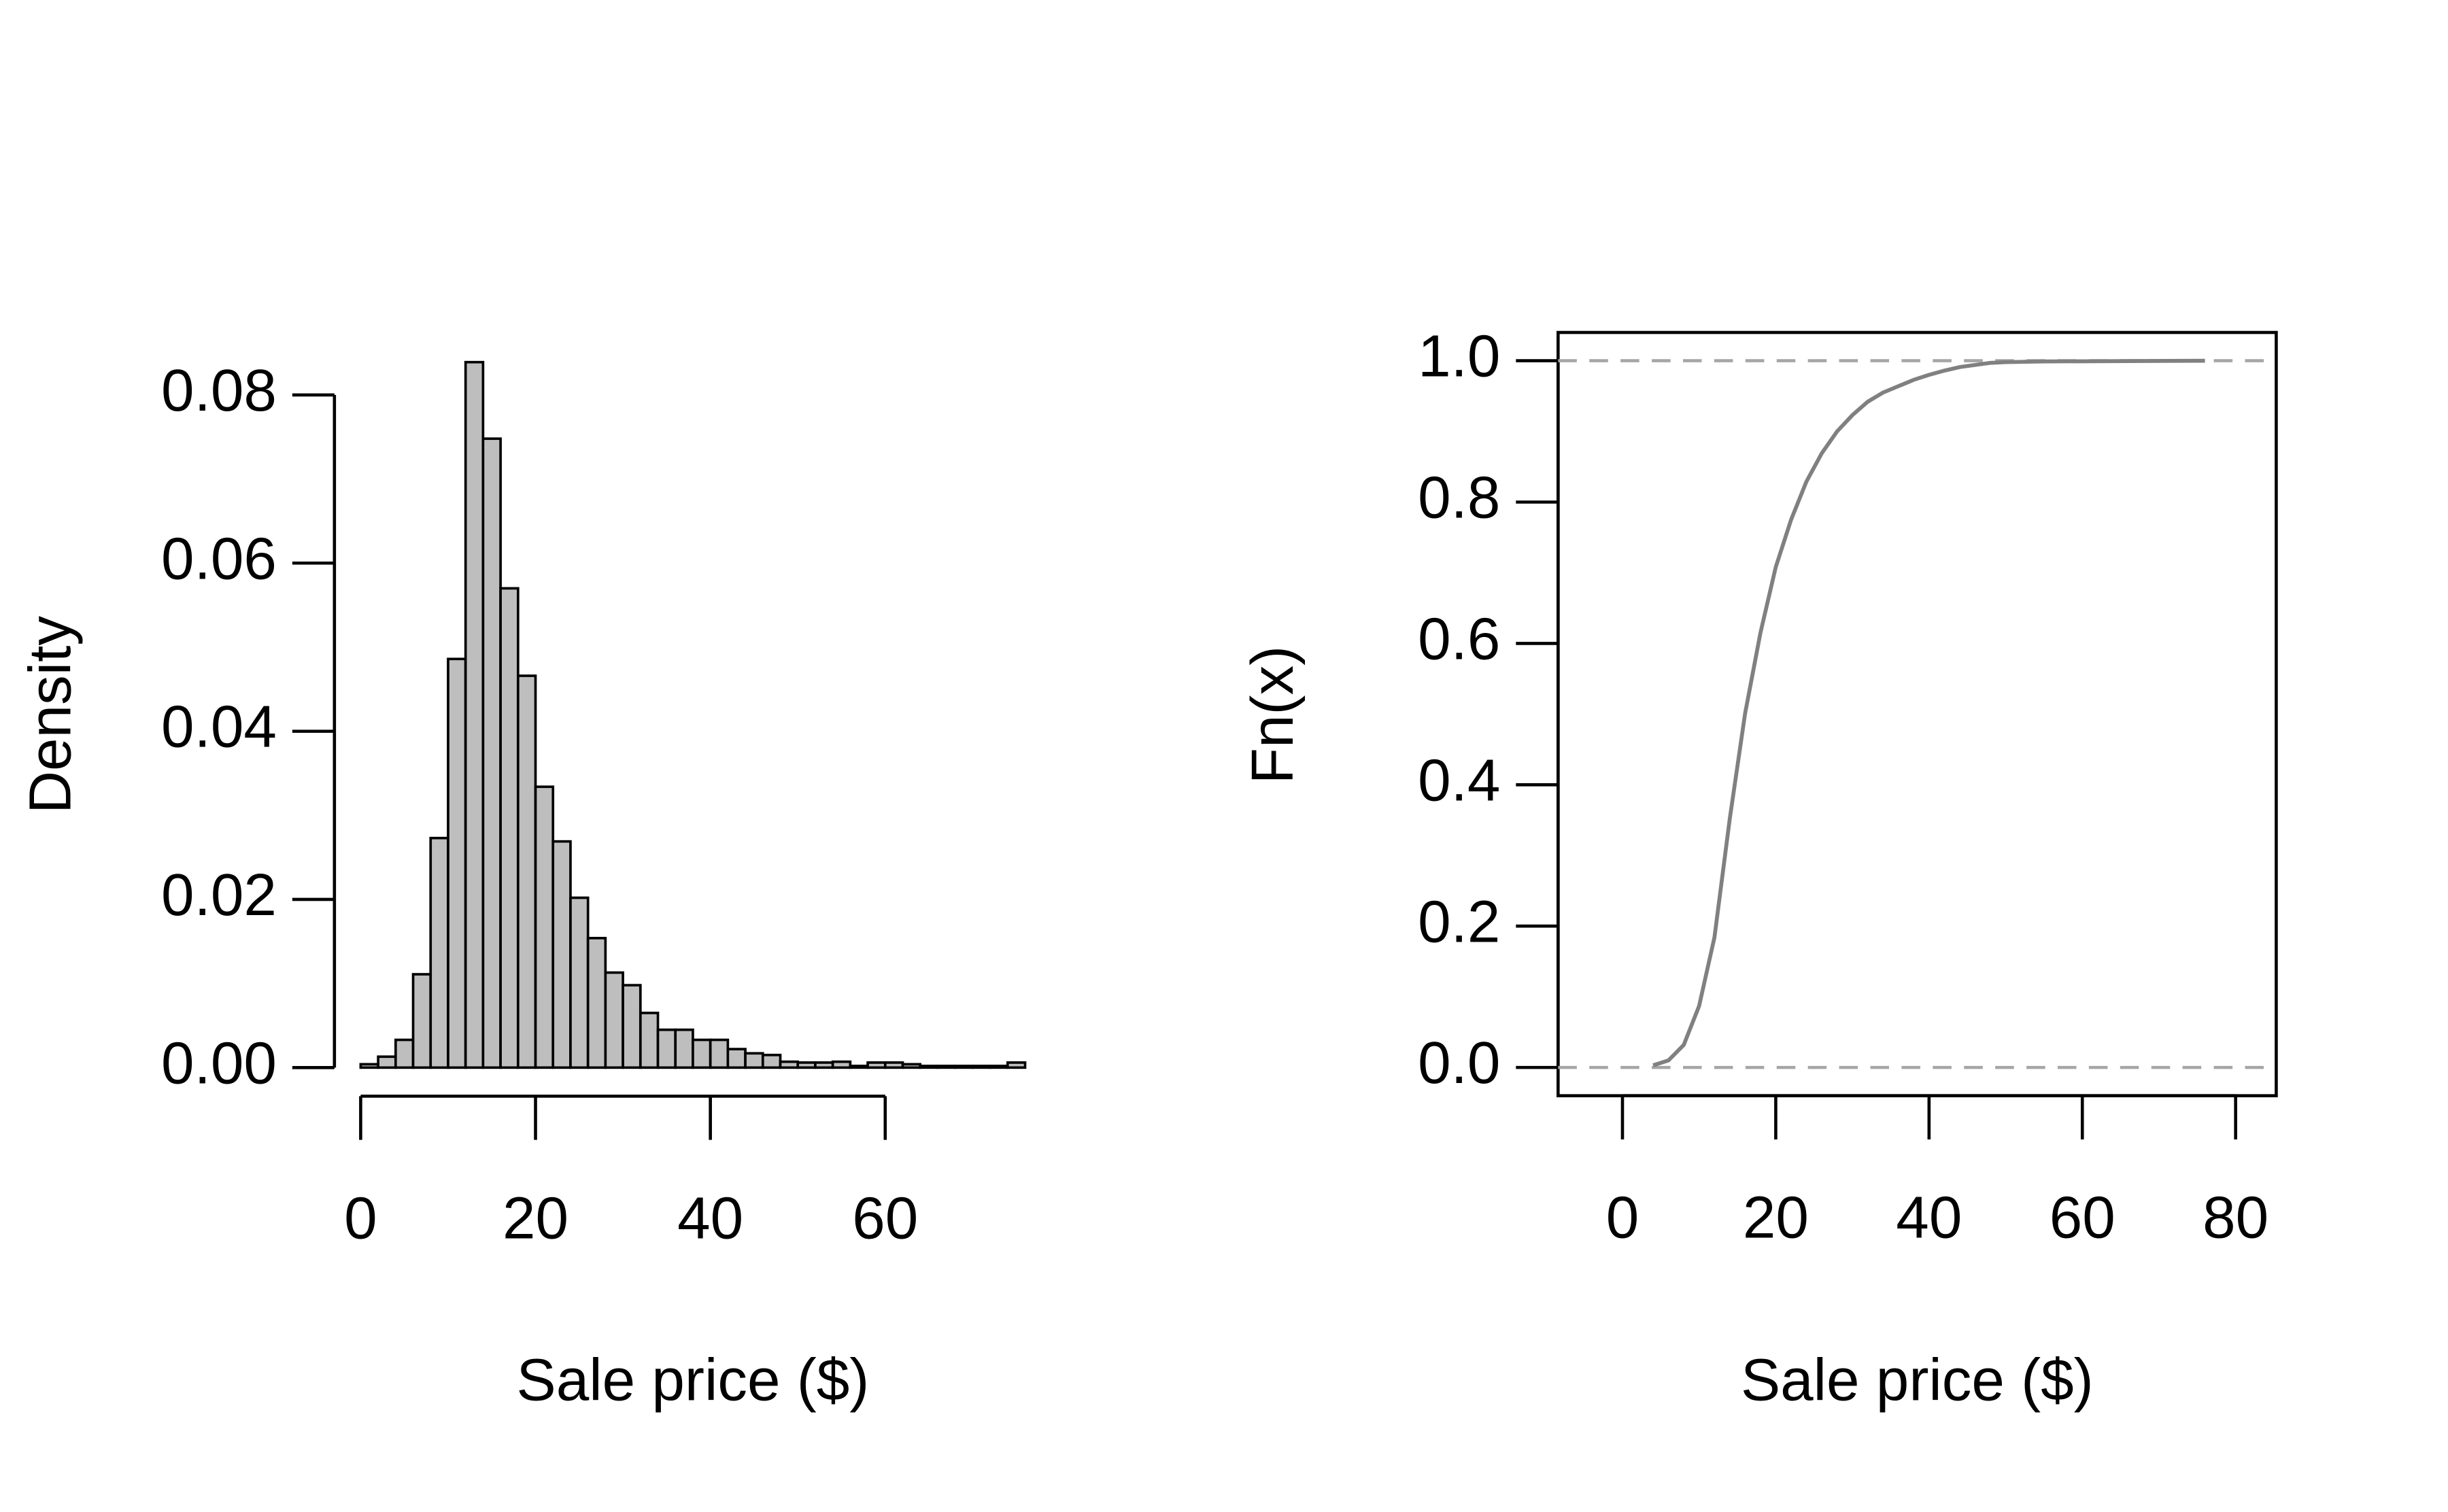 This screenshot has width=2448, height=1512. Describe the element at coordinates (219, 727) in the screenshot. I see `y-tick-label: 0.04` at that location.